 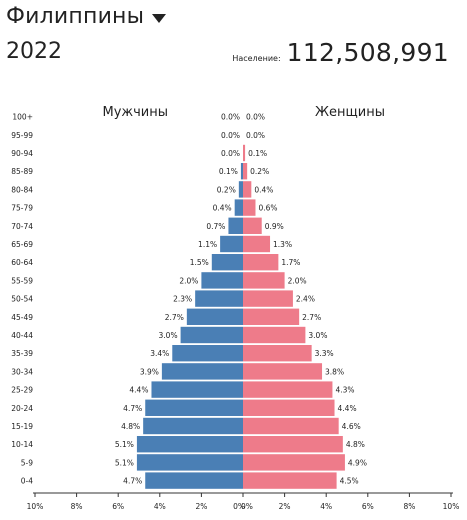 What do you see at coordinates (34, 51) in the screenshot?
I see `year-label: 2022` at bounding box center [34, 51].